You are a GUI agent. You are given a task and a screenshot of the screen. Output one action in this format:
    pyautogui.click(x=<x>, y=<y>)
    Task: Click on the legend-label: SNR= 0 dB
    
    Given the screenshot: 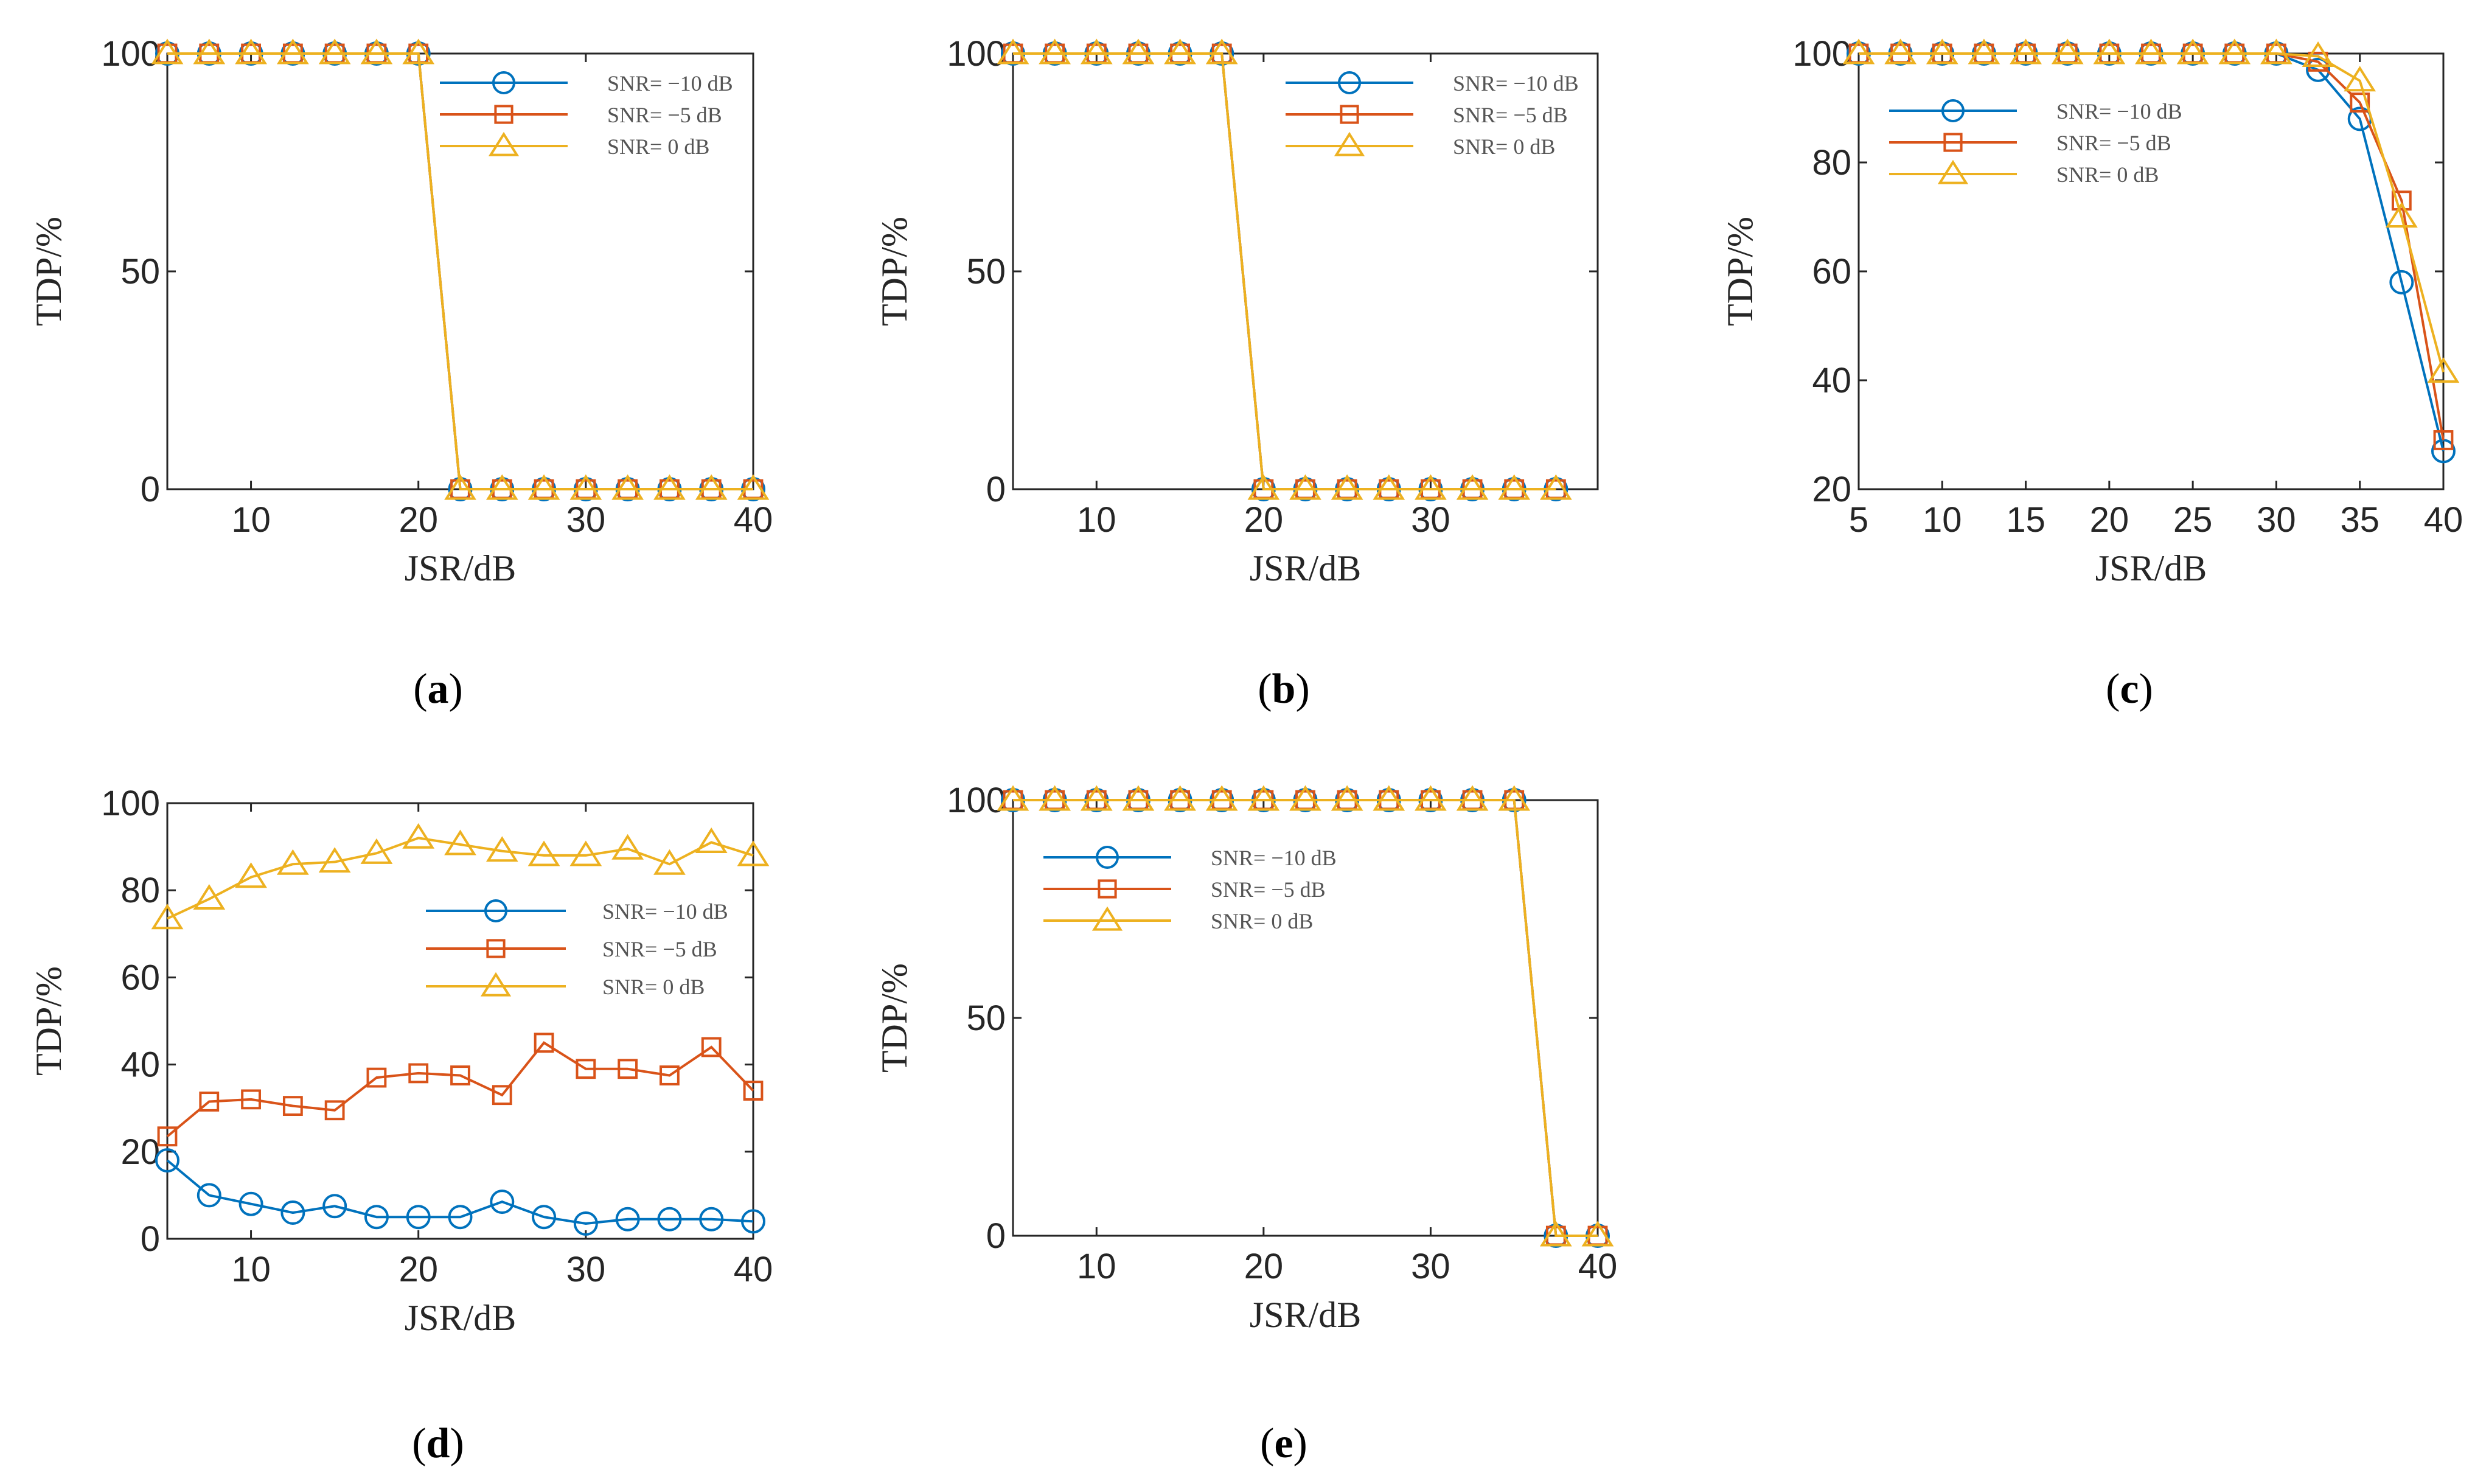 What is the action you would take?
    pyautogui.click(x=658, y=146)
    